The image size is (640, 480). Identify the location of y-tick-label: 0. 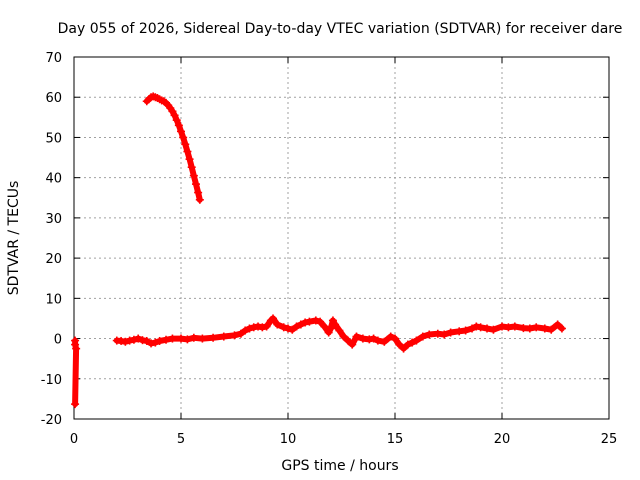
(58, 340).